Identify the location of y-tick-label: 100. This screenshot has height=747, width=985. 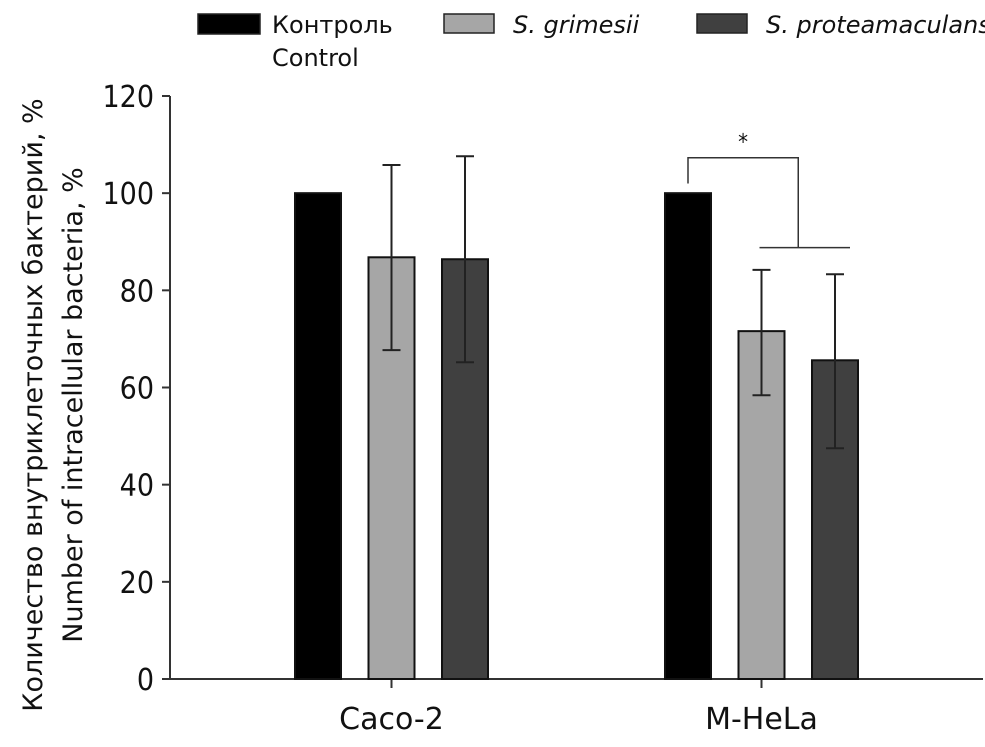
(128, 194).